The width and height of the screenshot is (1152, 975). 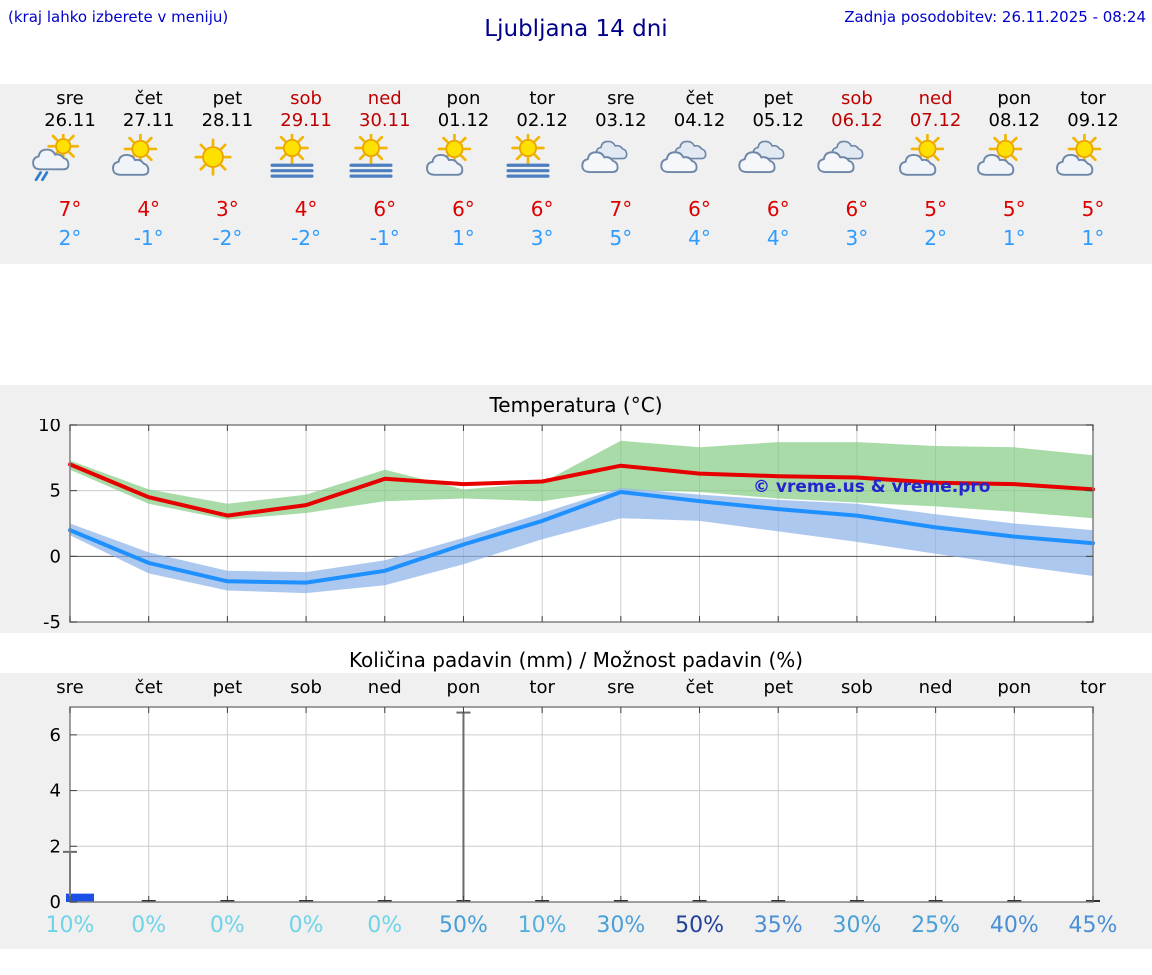 I want to click on day-date: 03.12, so click(x=621, y=120).